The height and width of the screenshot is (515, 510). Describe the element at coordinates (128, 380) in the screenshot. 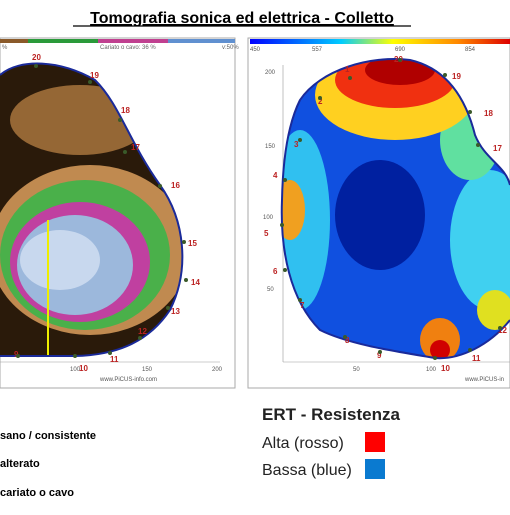

I see `credit: www.PiCUS-info.com` at that location.